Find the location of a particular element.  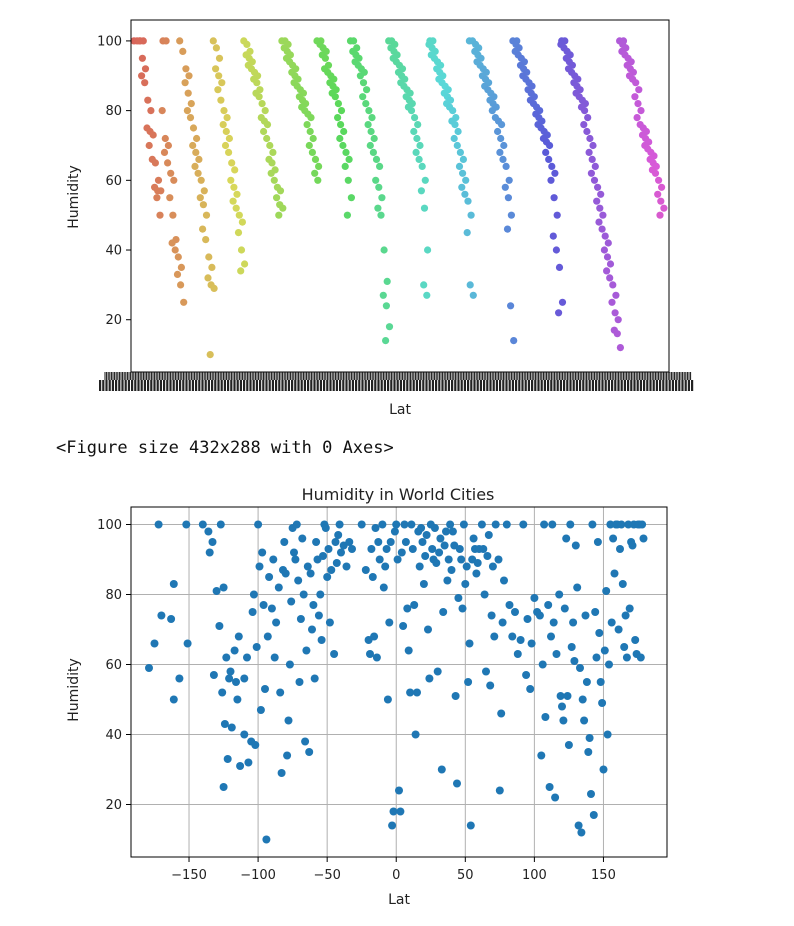

top-x-axis-label: Lat is located at coordinates (400, 410).